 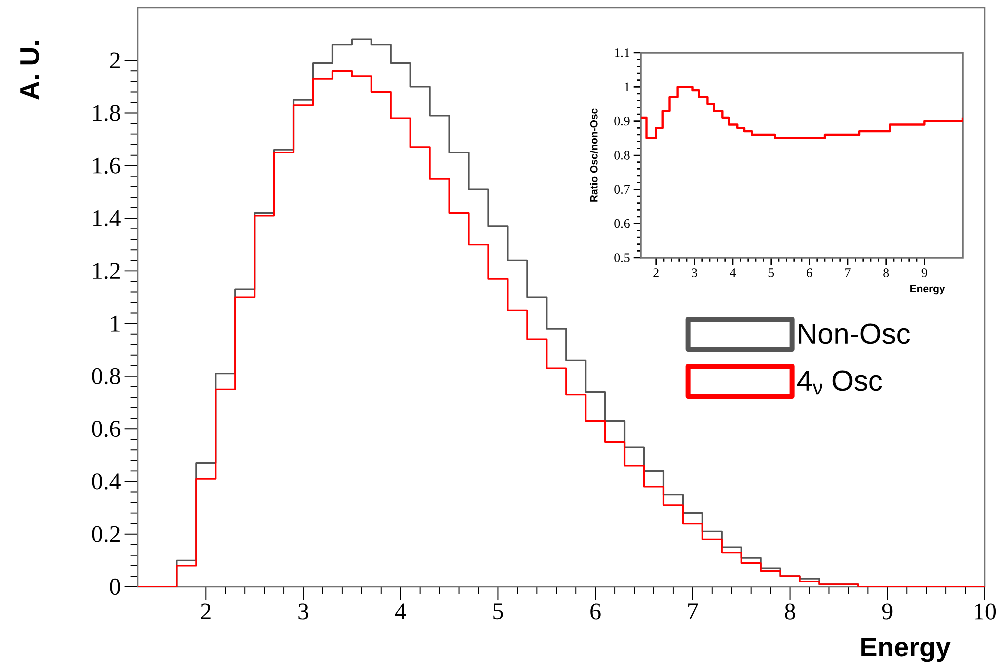 I want to click on y-tick-label: 0.2, so click(x=106, y=534).